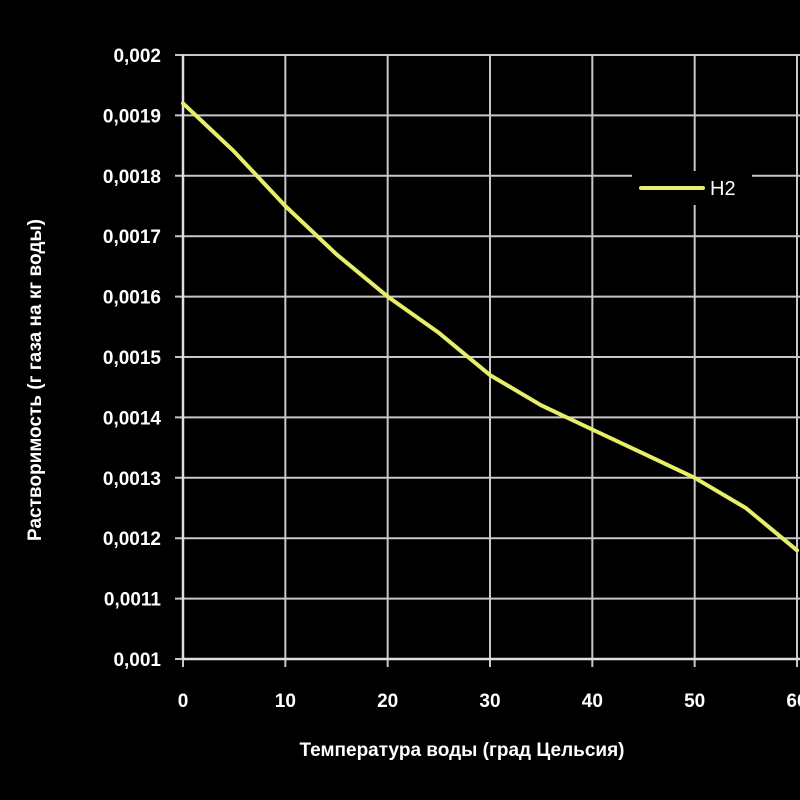 This screenshot has height=800, width=800. Describe the element at coordinates (462, 750) in the screenshot. I see `x-axis-title: Температура воды (град Цельсия)` at that location.